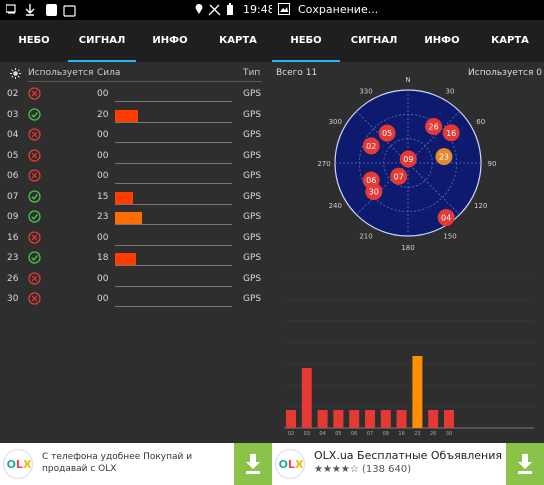 The image size is (544, 485). I want to click on bar-category-label: 02, so click(291, 434).